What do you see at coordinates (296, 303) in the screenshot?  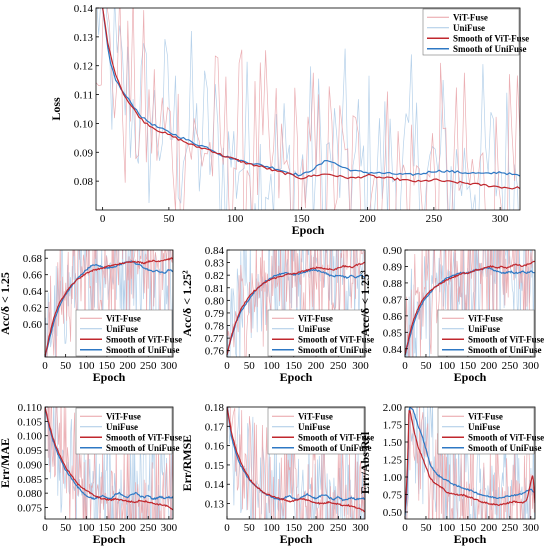 I see `plot-area-acc2` at bounding box center [296, 303].